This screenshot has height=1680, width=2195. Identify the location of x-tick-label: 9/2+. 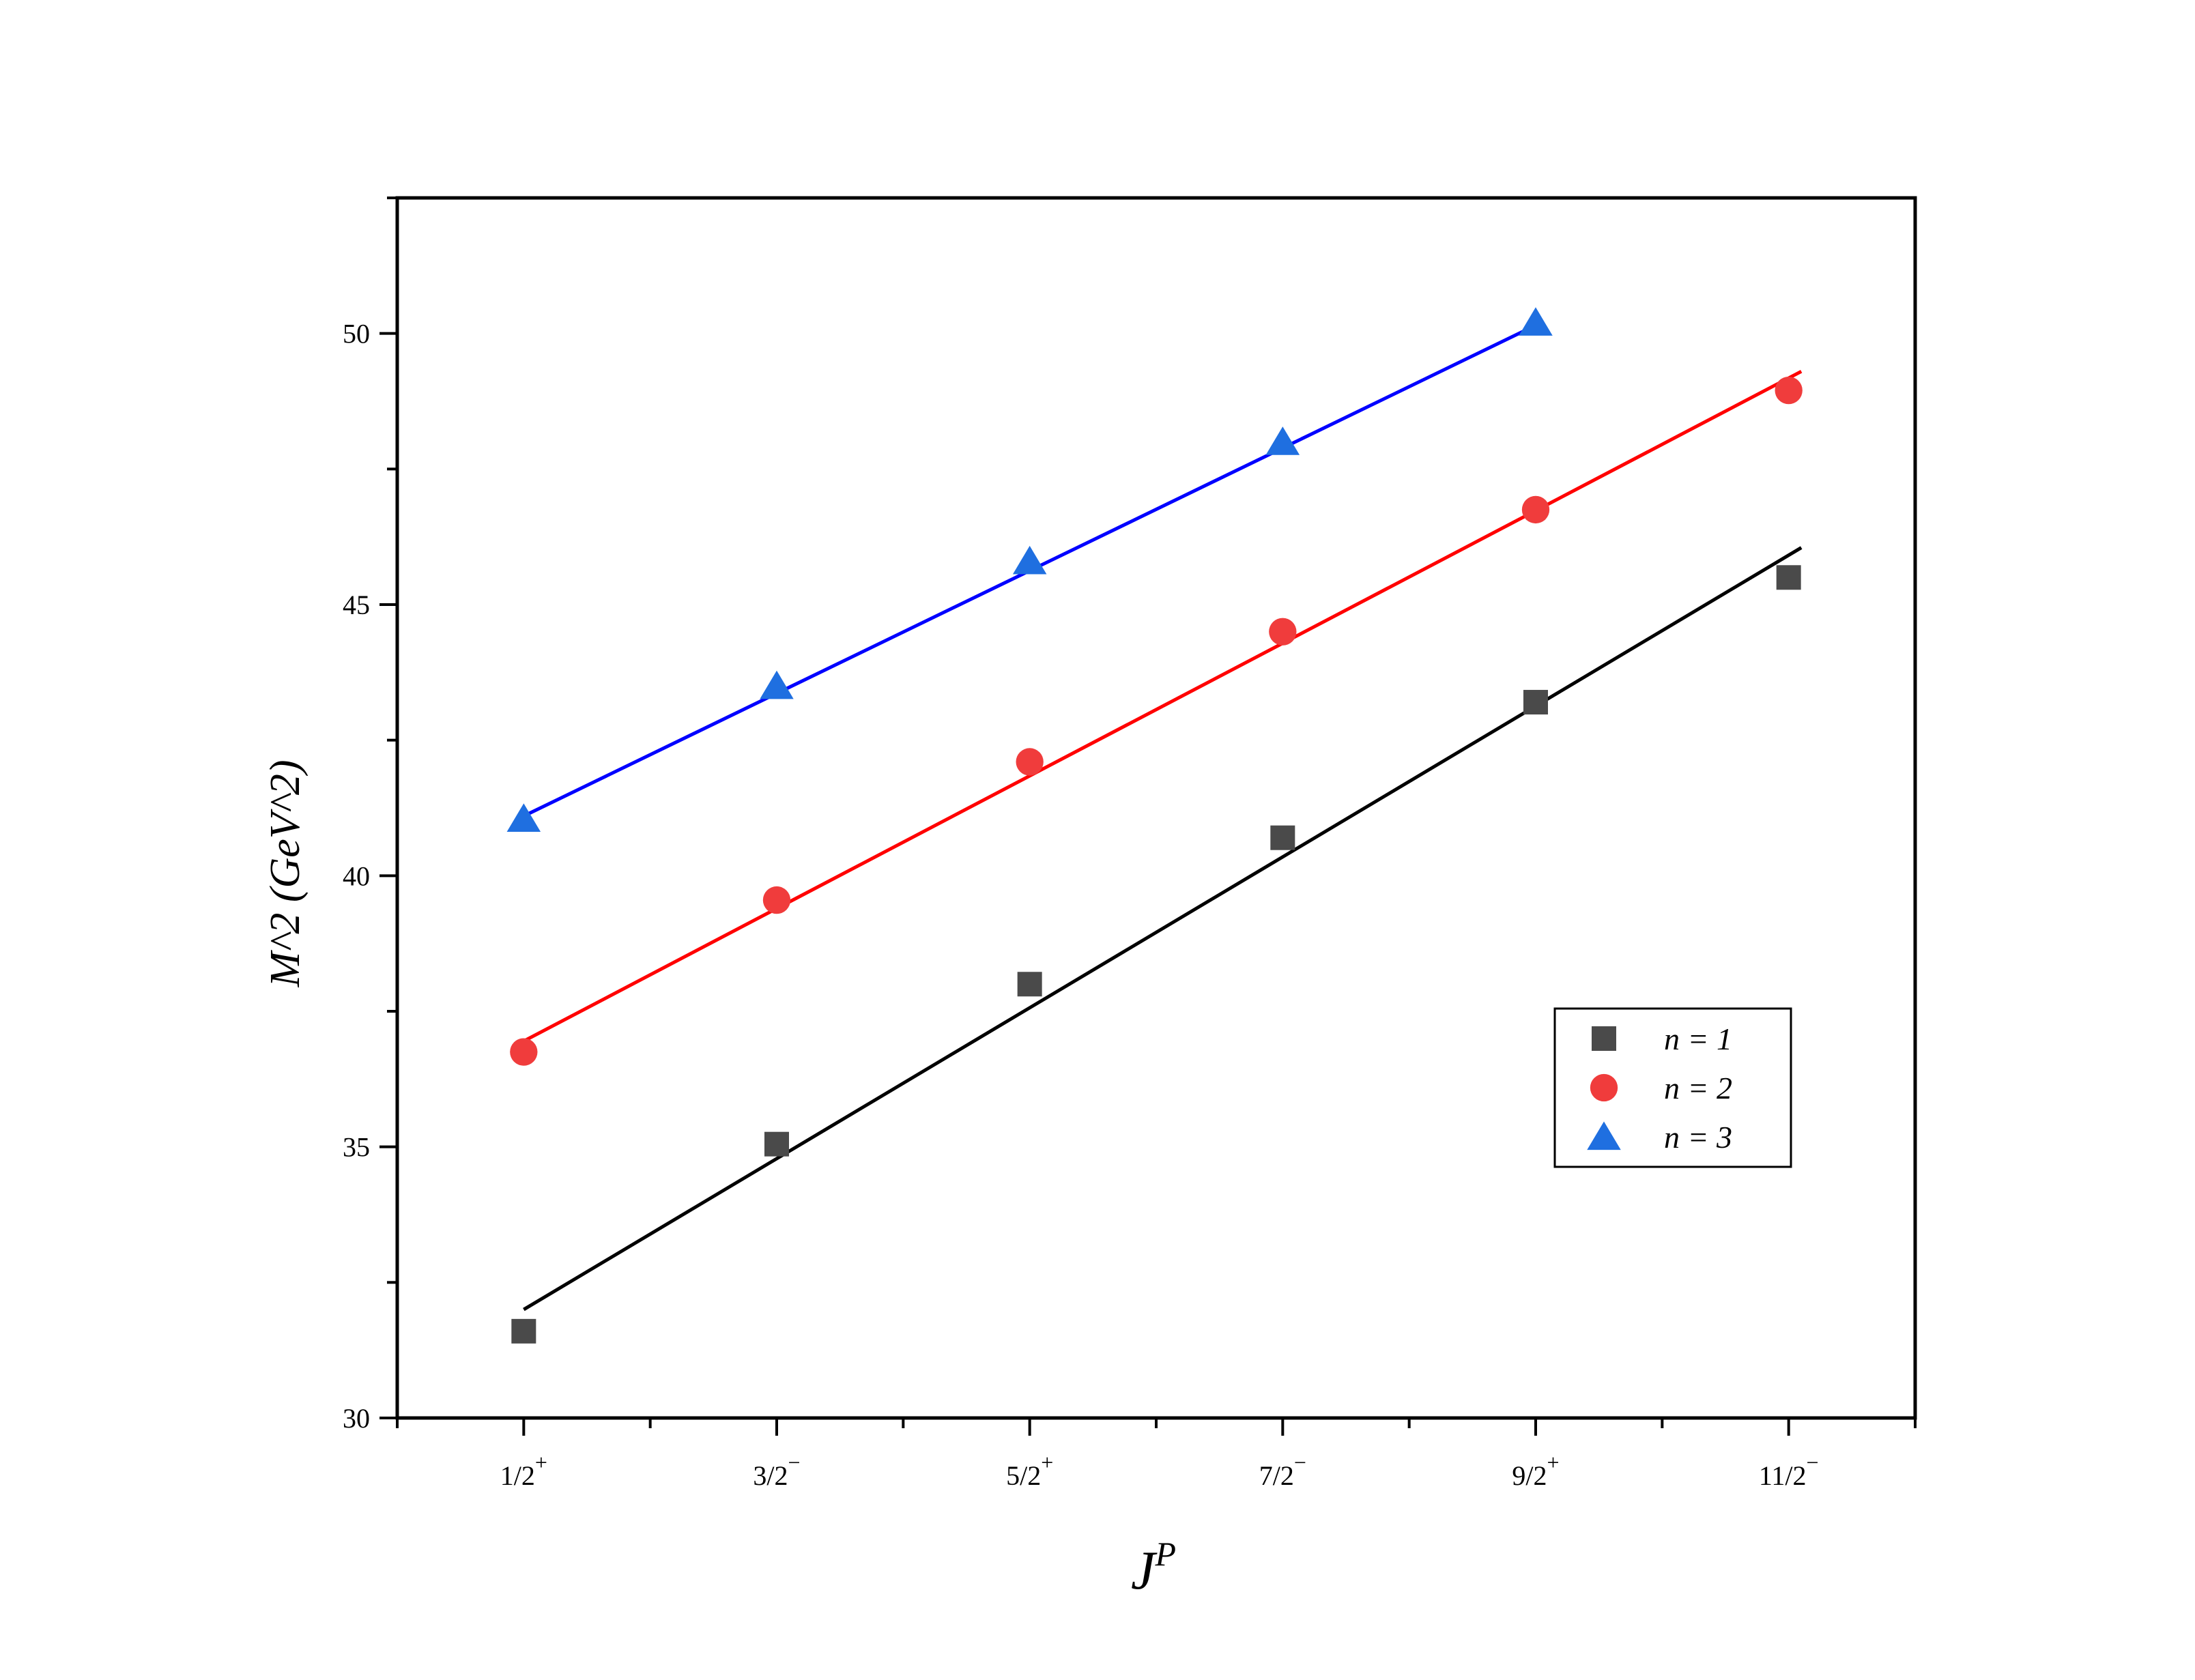
(1535, 1470).